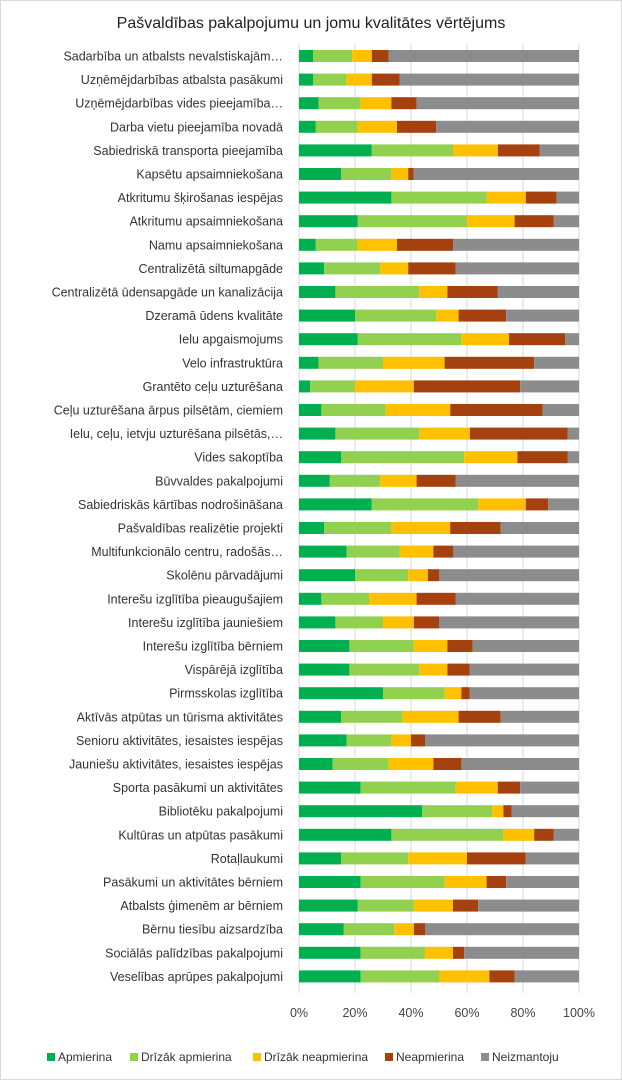  What do you see at coordinates (213, 387) in the screenshot?
I see `category-label: Grantēto ceļu uzturēšana` at bounding box center [213, 387].